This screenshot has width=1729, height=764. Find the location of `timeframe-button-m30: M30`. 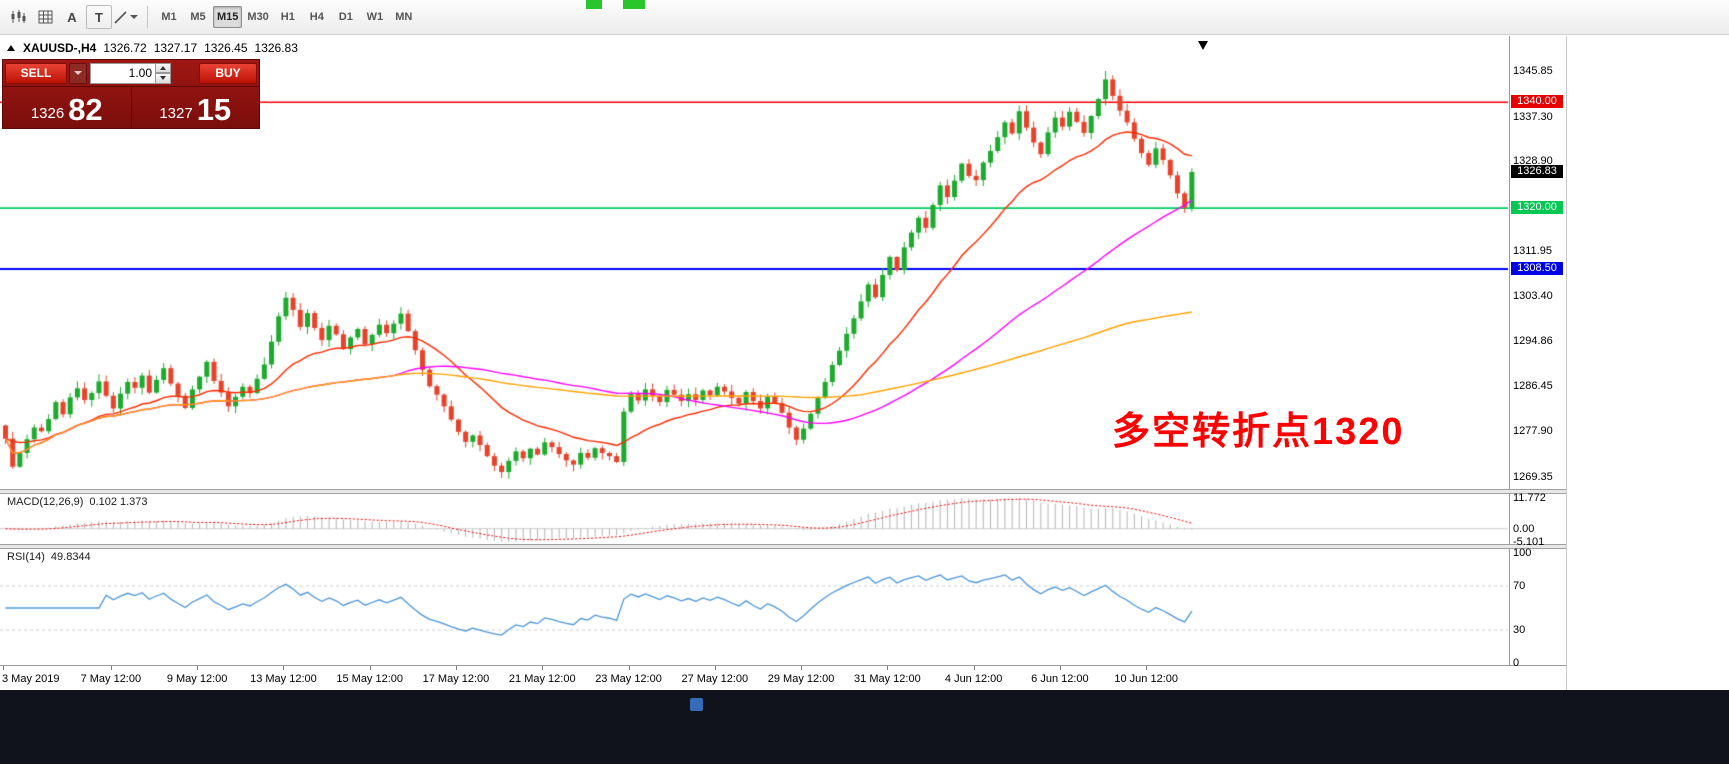

timeframe-button-m30: M30 is located at coordinates (258, 17).